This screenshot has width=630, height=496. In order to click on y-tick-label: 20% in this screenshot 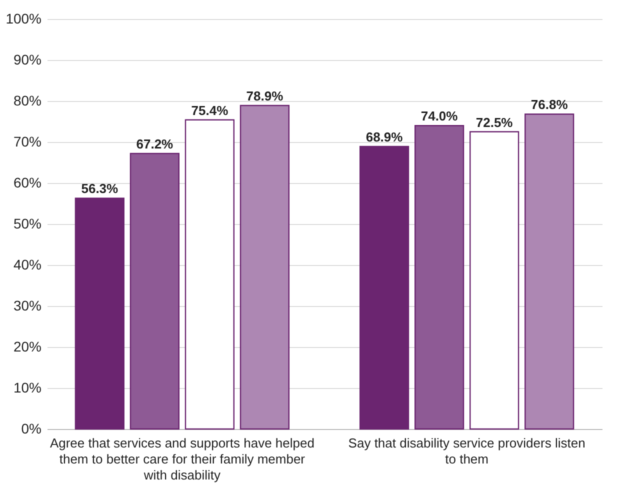, I will do `click(27, 346)`.